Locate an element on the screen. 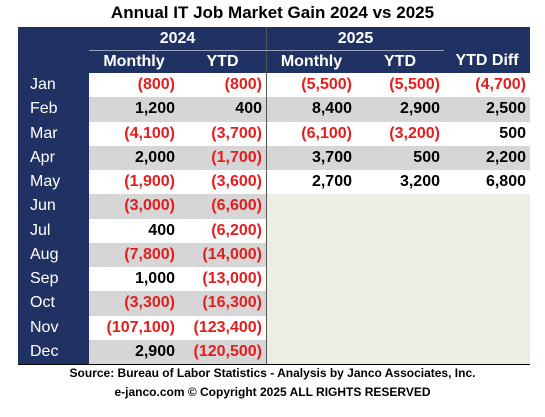 The width and height of the screenshot is (545, 417). cell-ytd-2024: (6,200) is located at coordinates (223, 230).